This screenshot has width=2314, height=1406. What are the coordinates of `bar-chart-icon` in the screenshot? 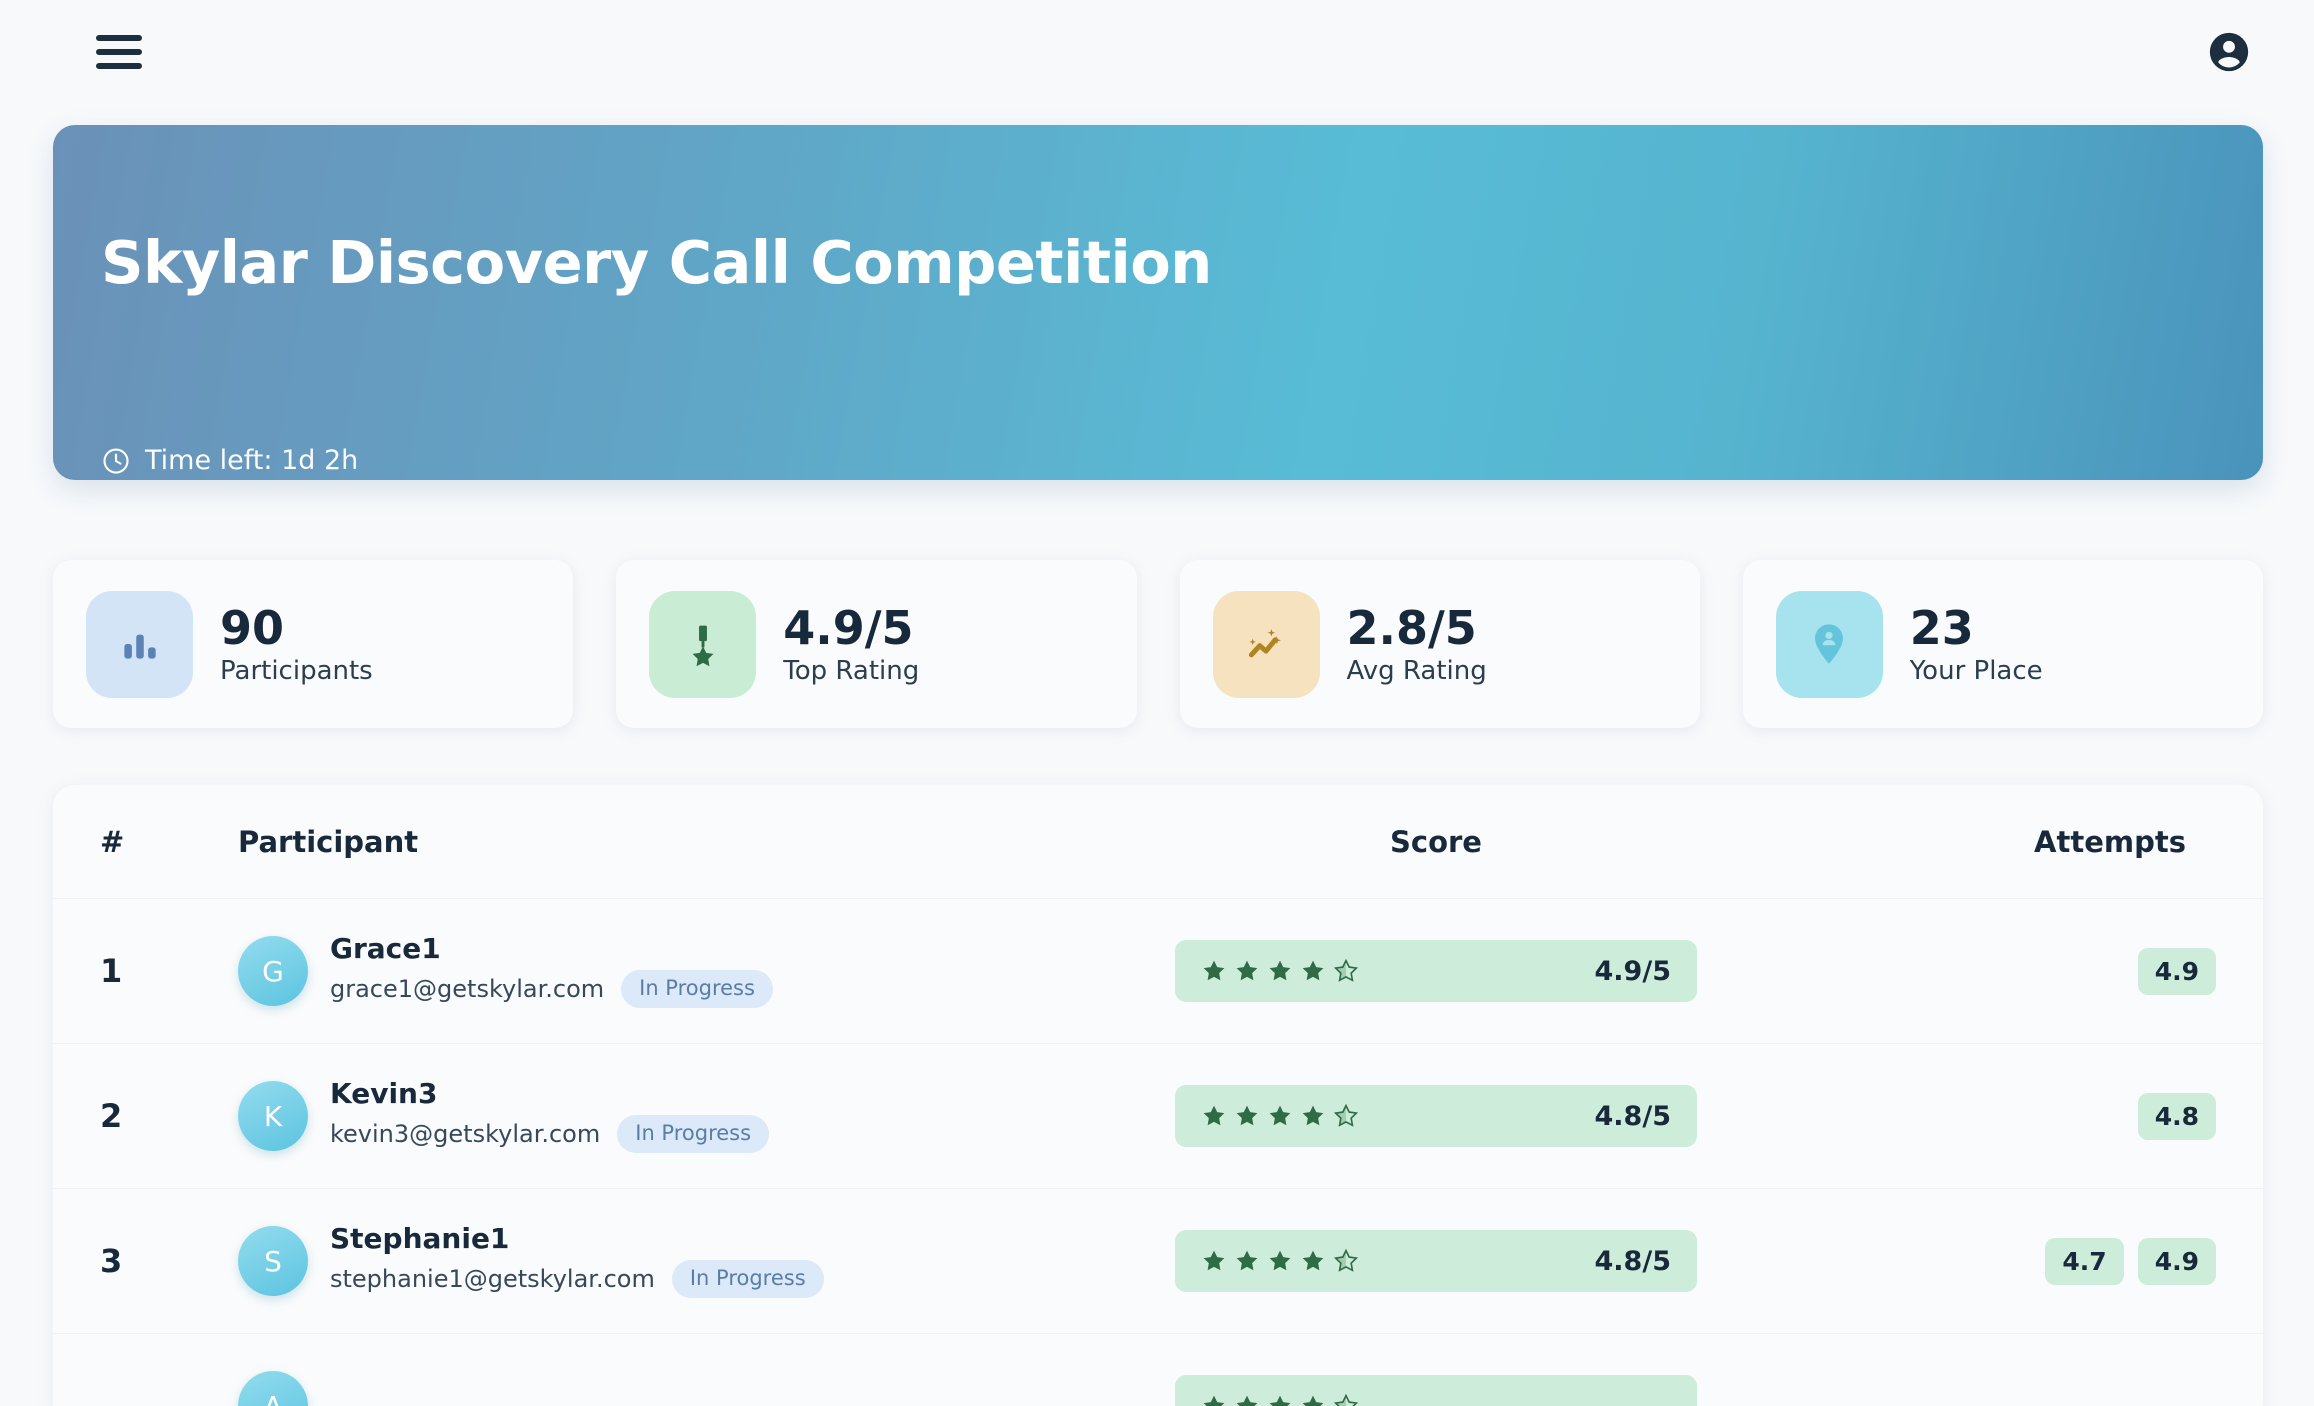 It's located at (139, 644).